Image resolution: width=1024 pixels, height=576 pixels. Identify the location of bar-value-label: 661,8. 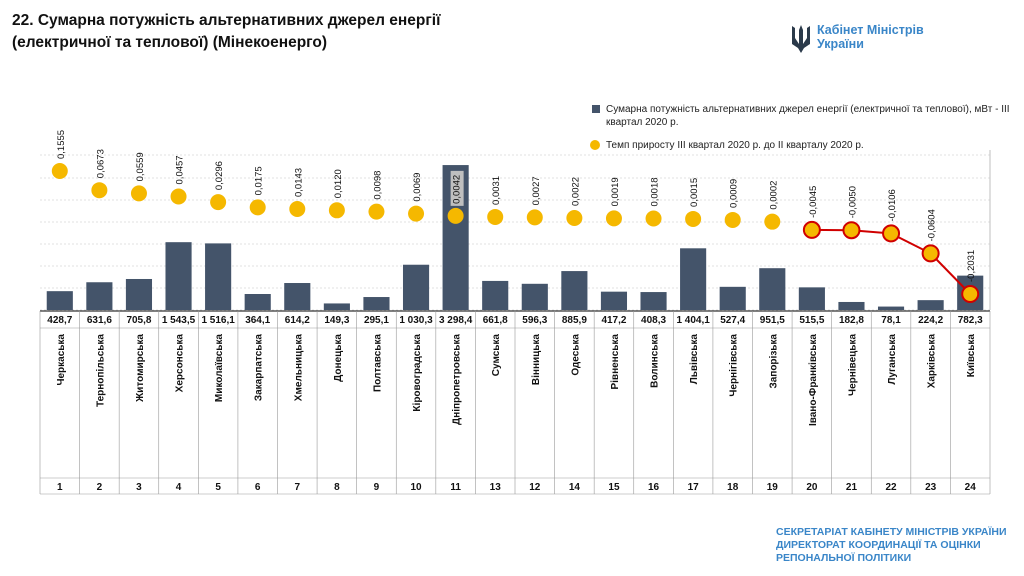
(495, 320).